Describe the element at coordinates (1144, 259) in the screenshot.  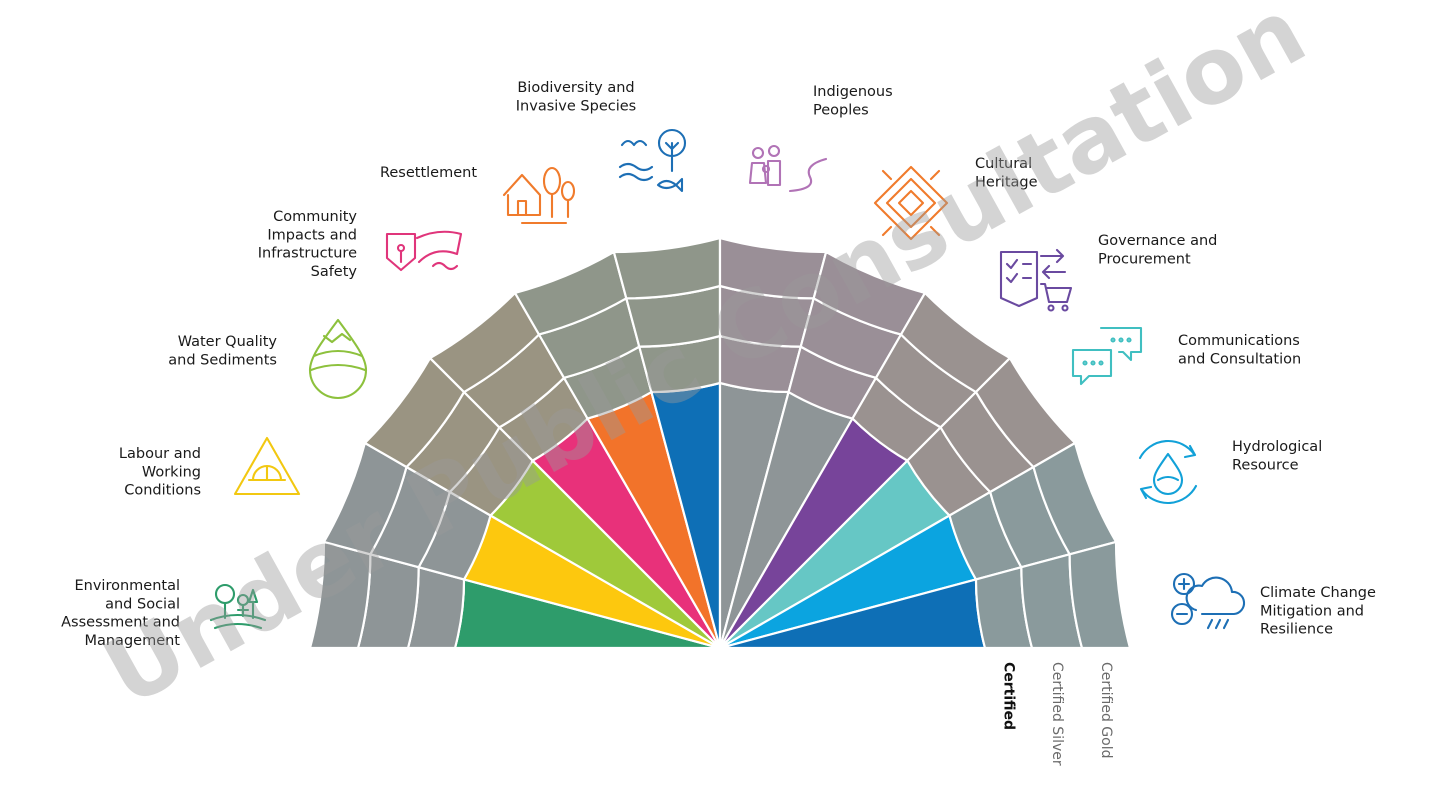
I see `label-line: Procurement` at that location.